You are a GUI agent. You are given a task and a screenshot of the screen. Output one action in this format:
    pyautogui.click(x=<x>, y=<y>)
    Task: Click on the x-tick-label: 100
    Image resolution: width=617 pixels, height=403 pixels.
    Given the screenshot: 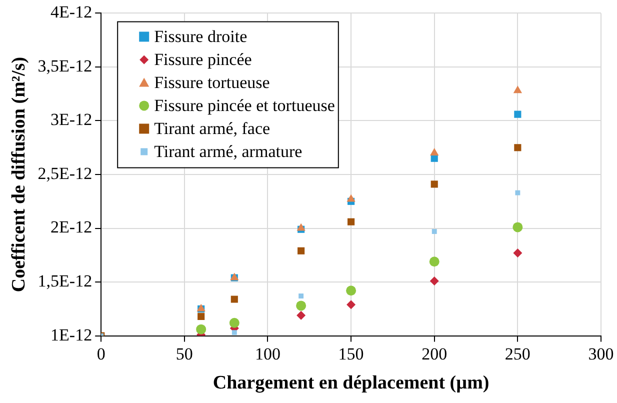 What is the action you would take?
    pyautogui.click(x=267, y=354)
    